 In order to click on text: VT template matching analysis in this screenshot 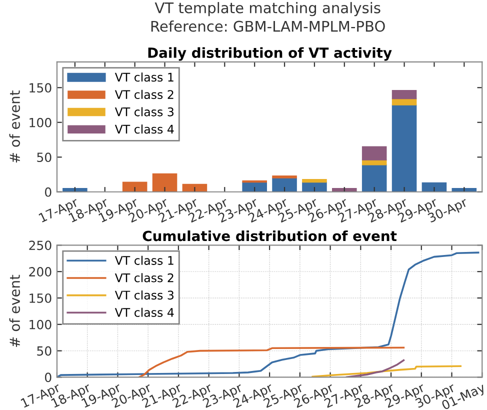, I will do `click(267, 9)`.